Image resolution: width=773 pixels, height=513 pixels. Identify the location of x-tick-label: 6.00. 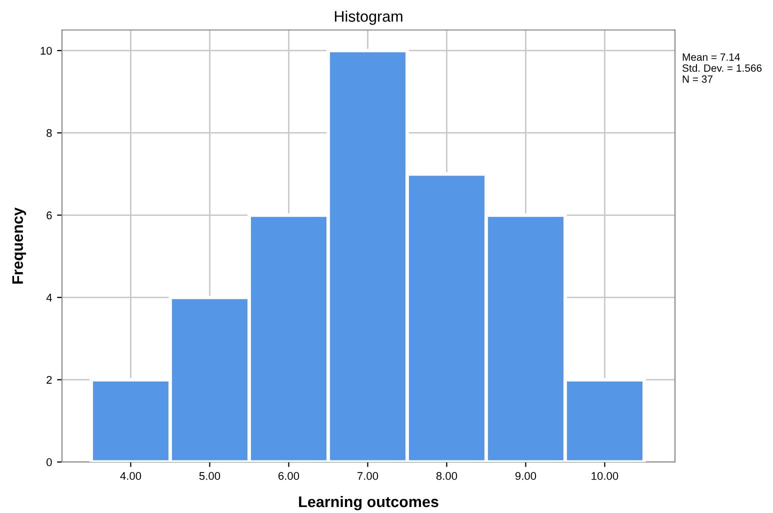
(289, 476).